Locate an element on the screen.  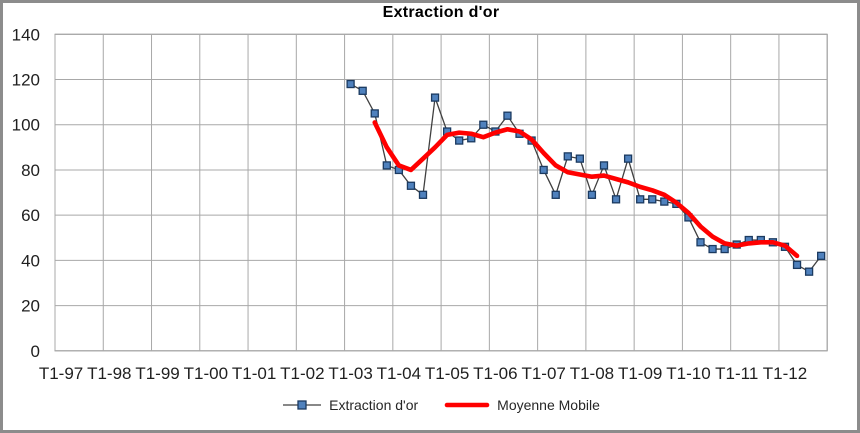
legend-item-extraction: Extraction d'or is located at coordinates (350, 405).